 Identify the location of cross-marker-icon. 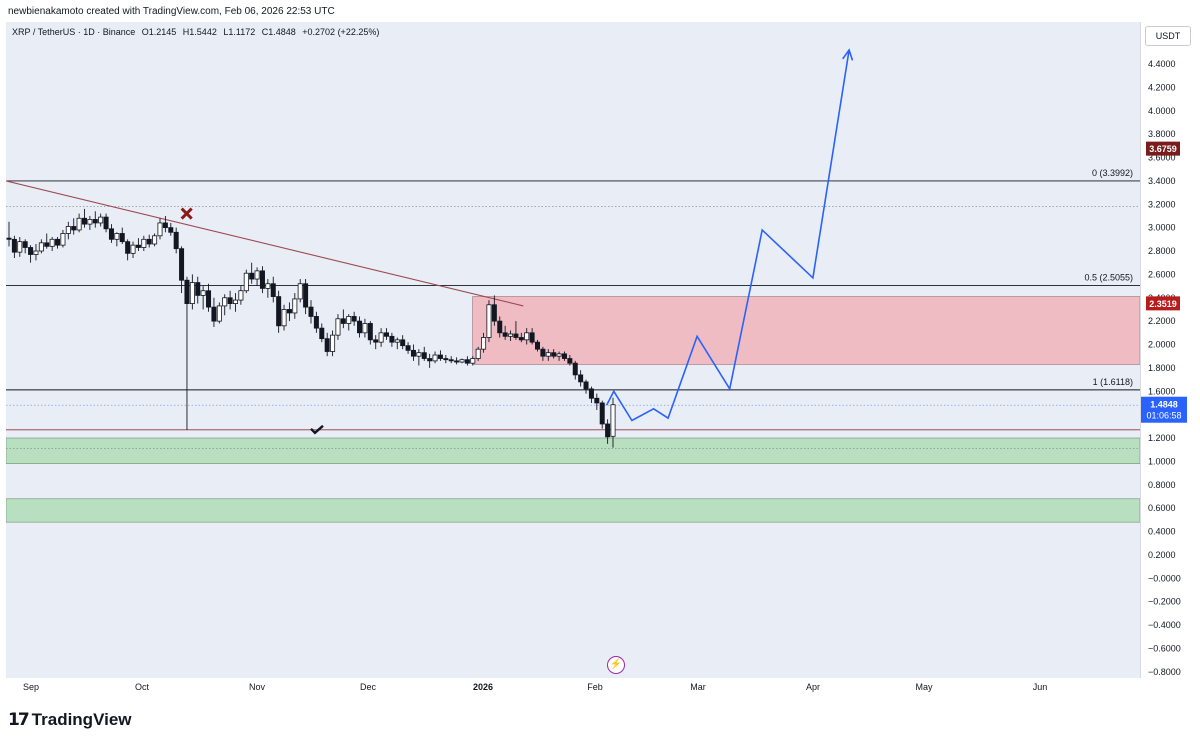
(186, 213).